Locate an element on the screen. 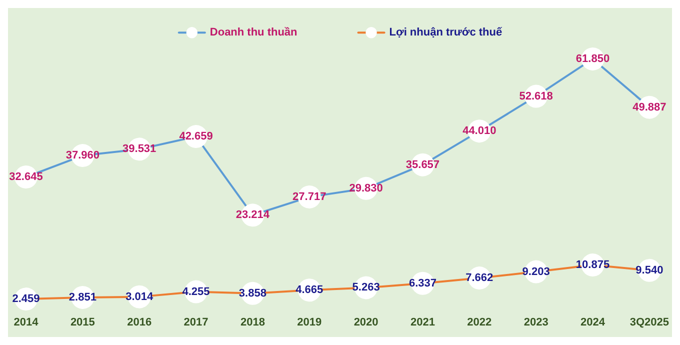 Image resolution: width=680 pixels, height=345 pixels. x-tick-label: 2018 is located at coordinates (252, 322).